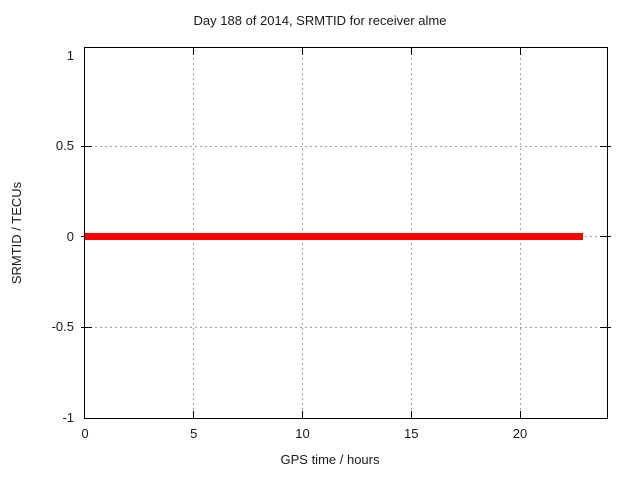  What do you see at coordinates (411, 433) in the screenshot?
I see `x-tick-label: 15` at bounding box center [411, 433].